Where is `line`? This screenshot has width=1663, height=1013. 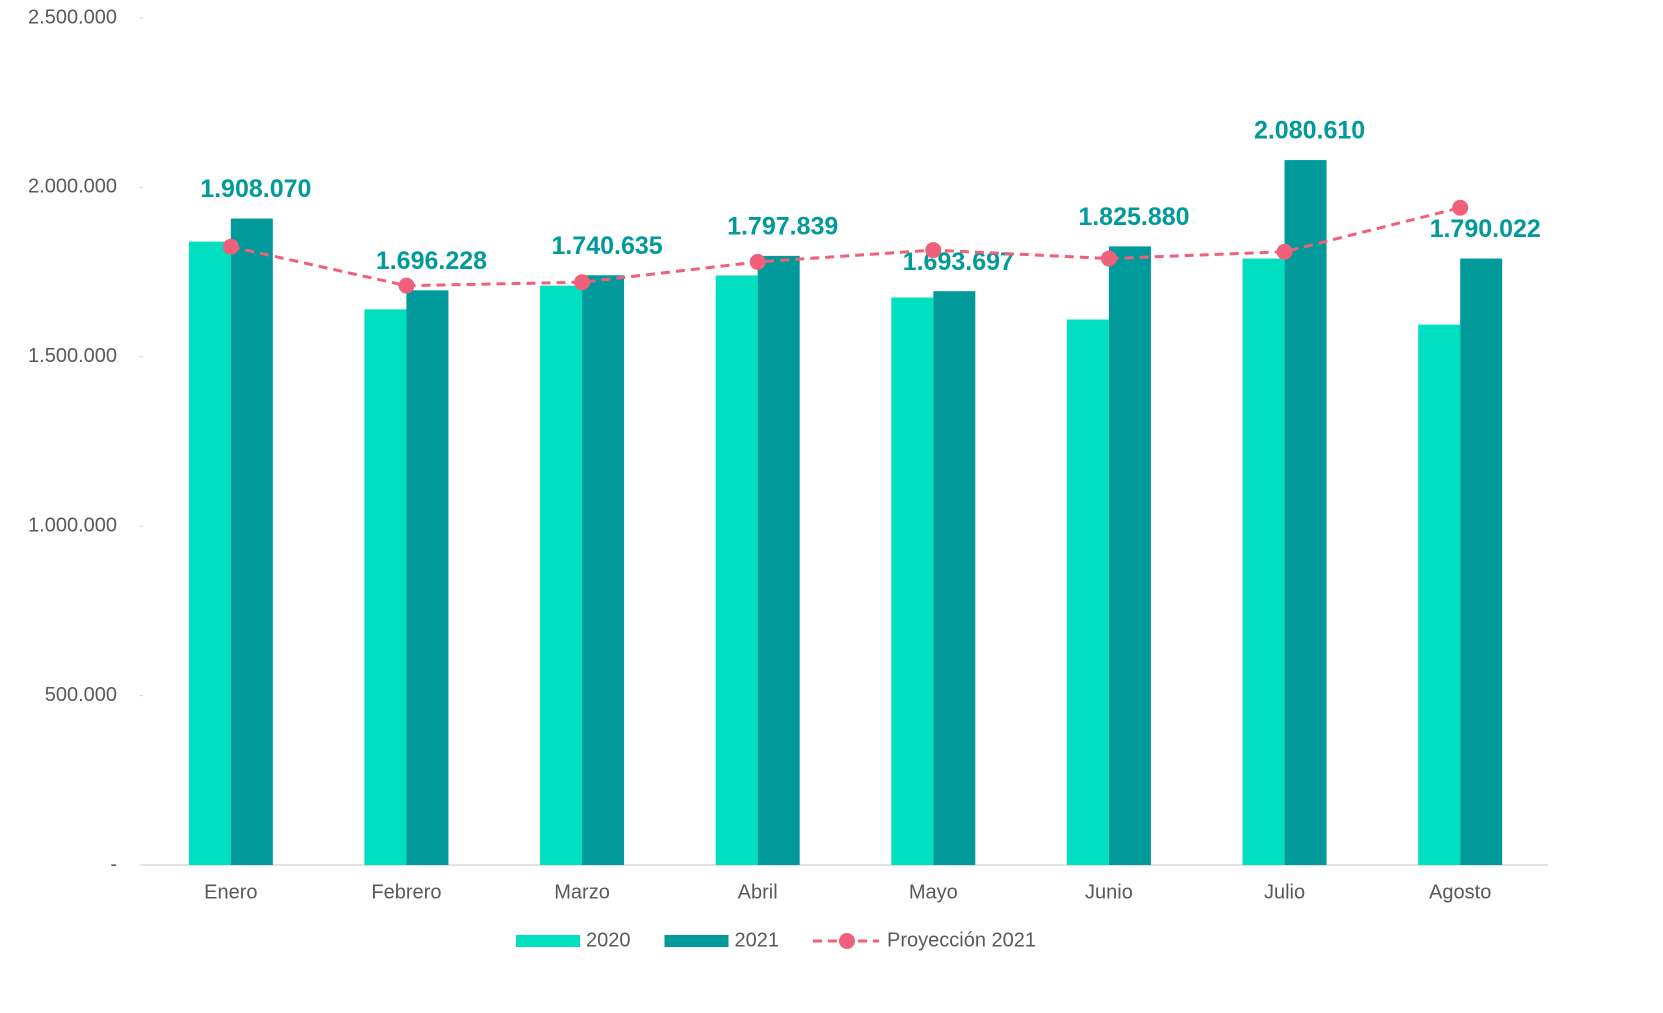
line is located at coordinates (845, 247).